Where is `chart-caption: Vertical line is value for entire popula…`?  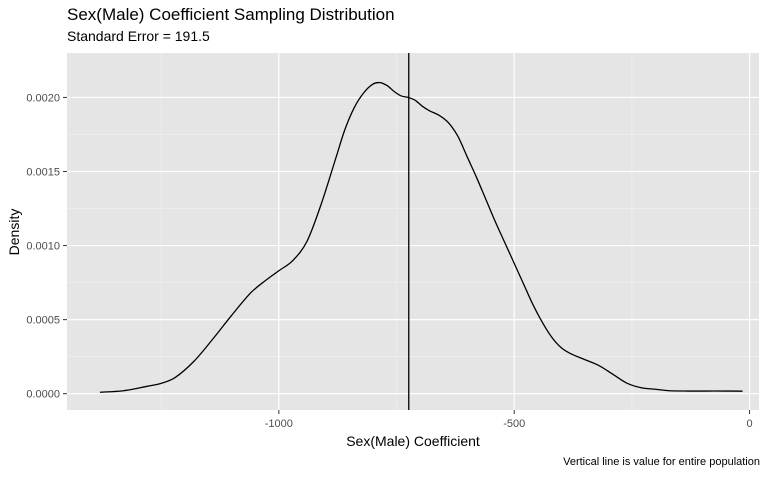 chart-caption: Vertical line is value for entire popula… is located at coordinates (661, 462).